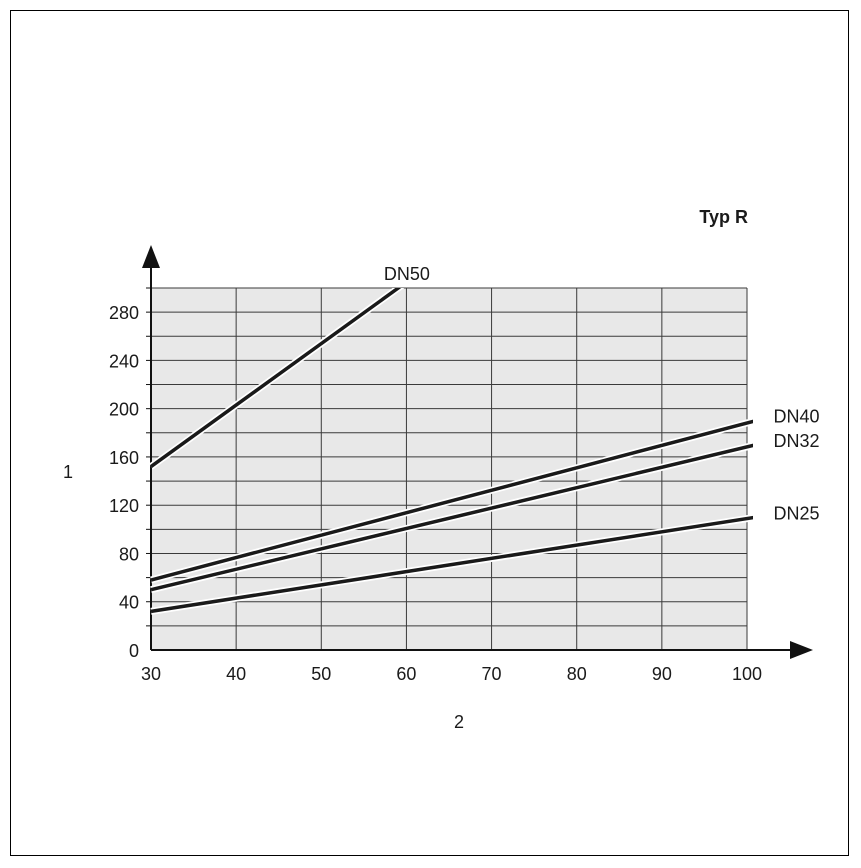  Describe the element at coordinates (801, 650) in the screenshot. I see `x-axis-arrow-icon` at that location.